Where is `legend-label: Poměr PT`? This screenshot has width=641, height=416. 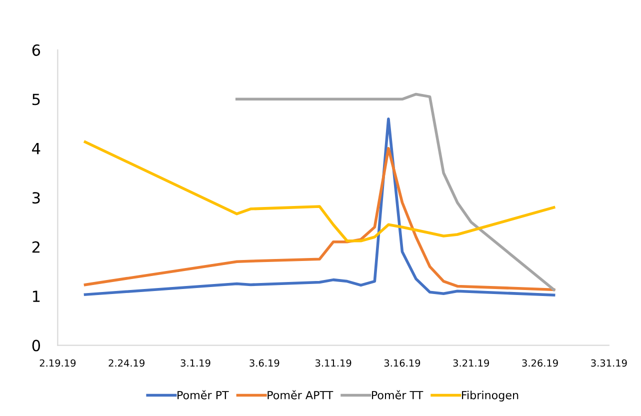 legend-label: Poměr PT is located at coordinates (203, 395).